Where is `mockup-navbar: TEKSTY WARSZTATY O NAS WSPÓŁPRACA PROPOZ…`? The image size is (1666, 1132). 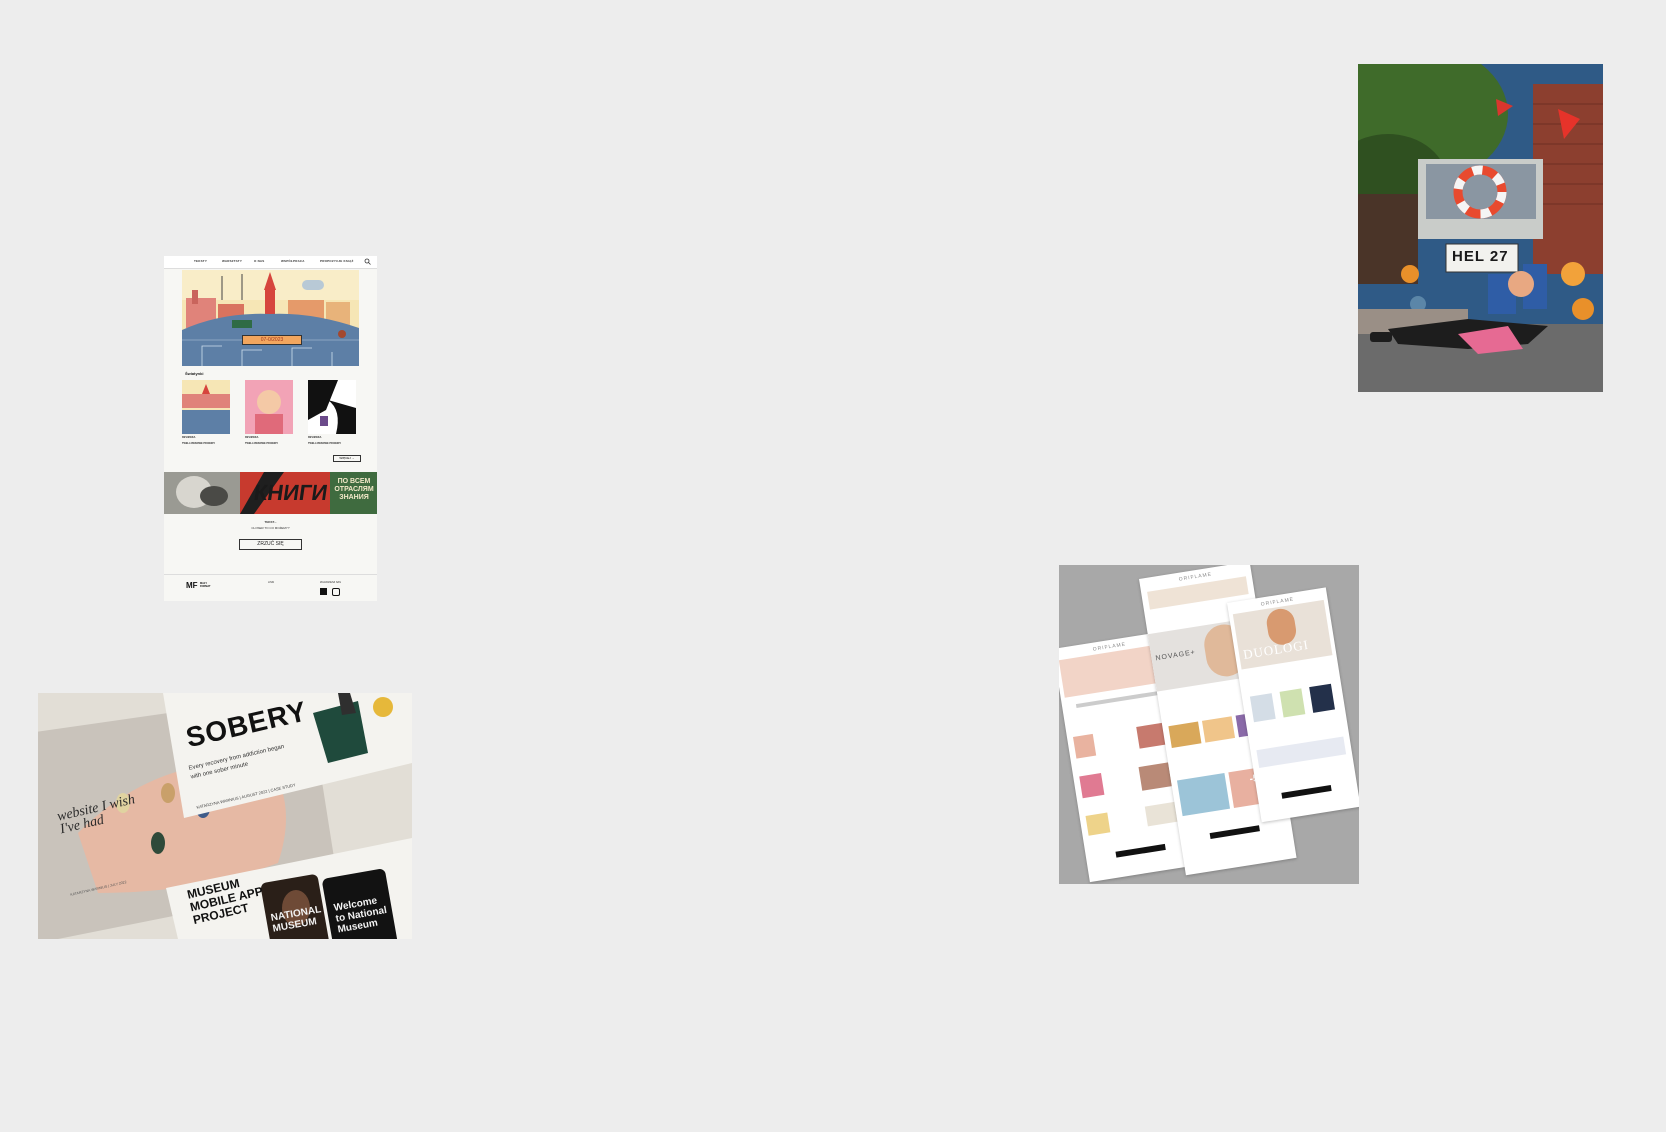 mockup-navbar: TEKSTY WARSZTATY O NAS WSPÓŁPRACA PROPOZ… is located at coordinates (270, 262).